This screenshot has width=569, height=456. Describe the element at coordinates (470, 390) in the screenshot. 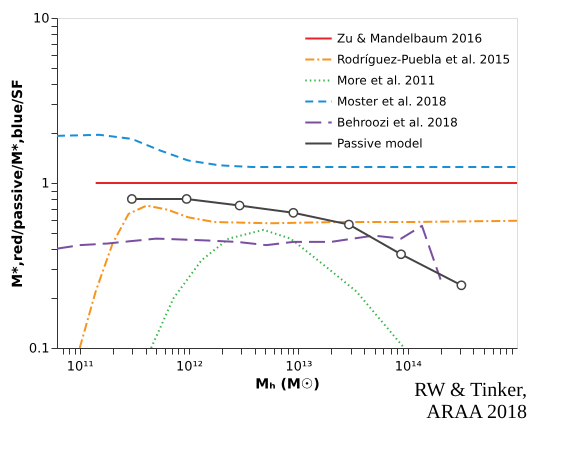

I see `text: RW & Tinker,` at that location.